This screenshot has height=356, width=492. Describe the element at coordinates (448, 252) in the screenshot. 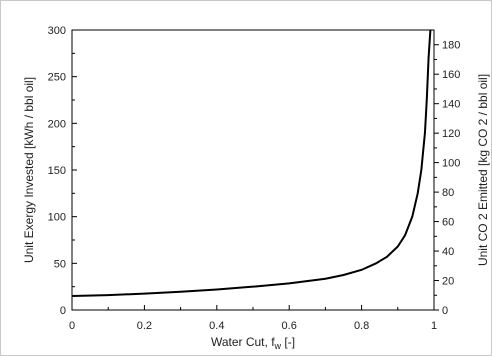

I see `y2-tick-label: 40` at that location.